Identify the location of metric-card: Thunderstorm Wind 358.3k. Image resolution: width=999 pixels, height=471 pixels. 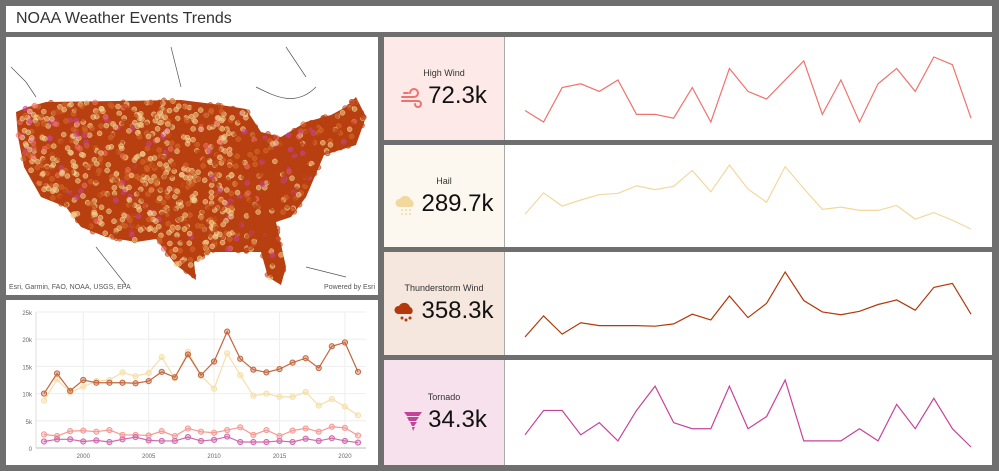
(444, 303).